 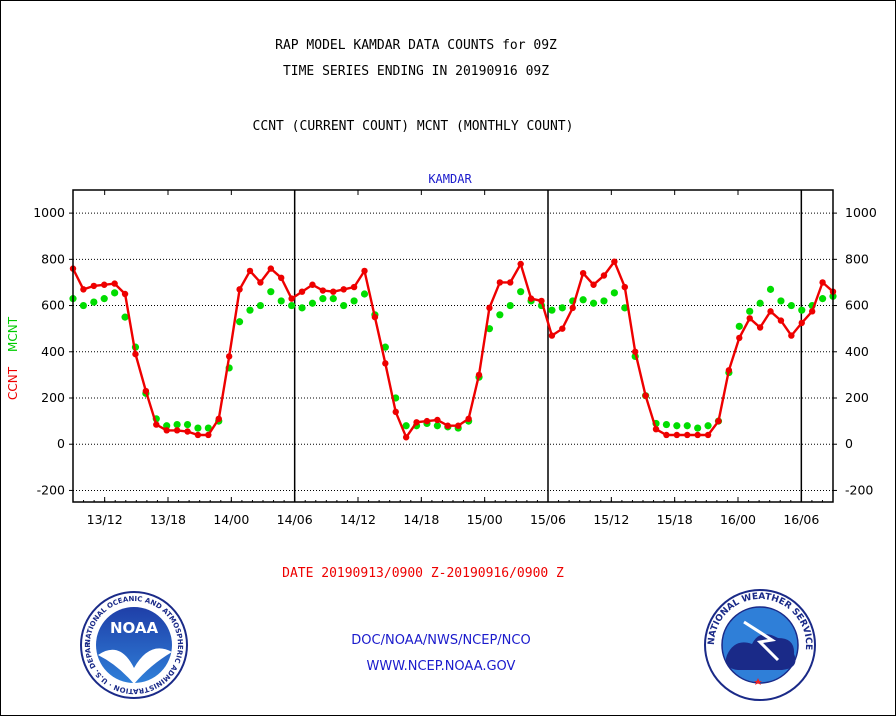 I want to click on ytick-label-left: 0, so click(x=61, y=443).